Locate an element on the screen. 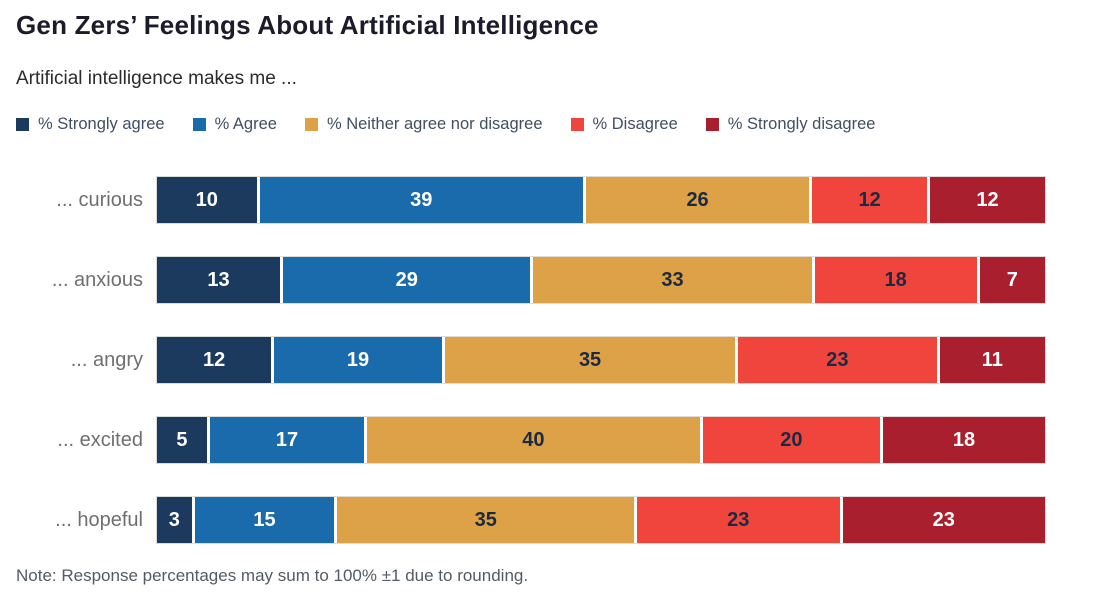  segment-value: 10 is located at coordinates (206, 199).